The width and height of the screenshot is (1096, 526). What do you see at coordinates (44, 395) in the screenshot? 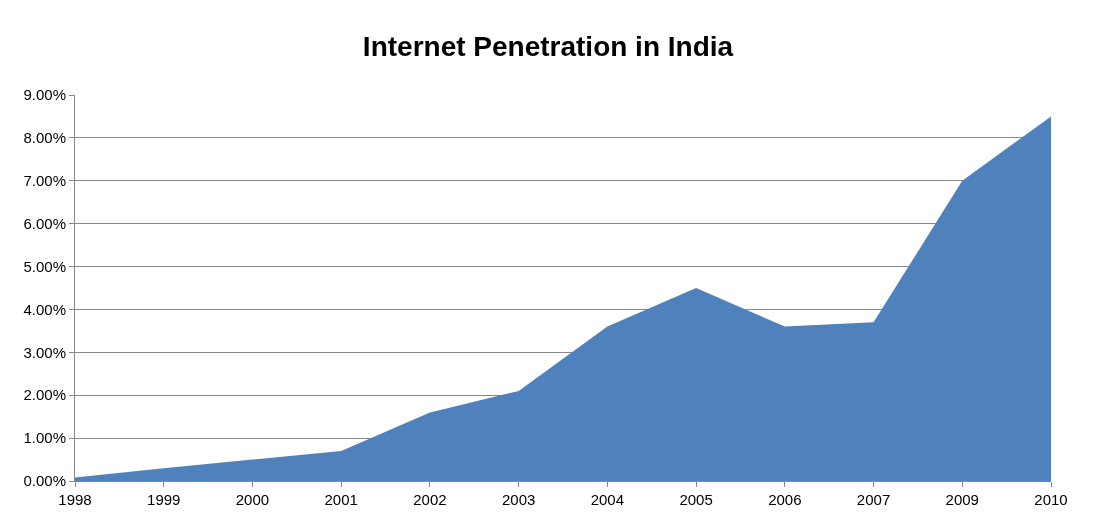
I see `y-tick-label: 2.00%` at bounding box center [44, 395].